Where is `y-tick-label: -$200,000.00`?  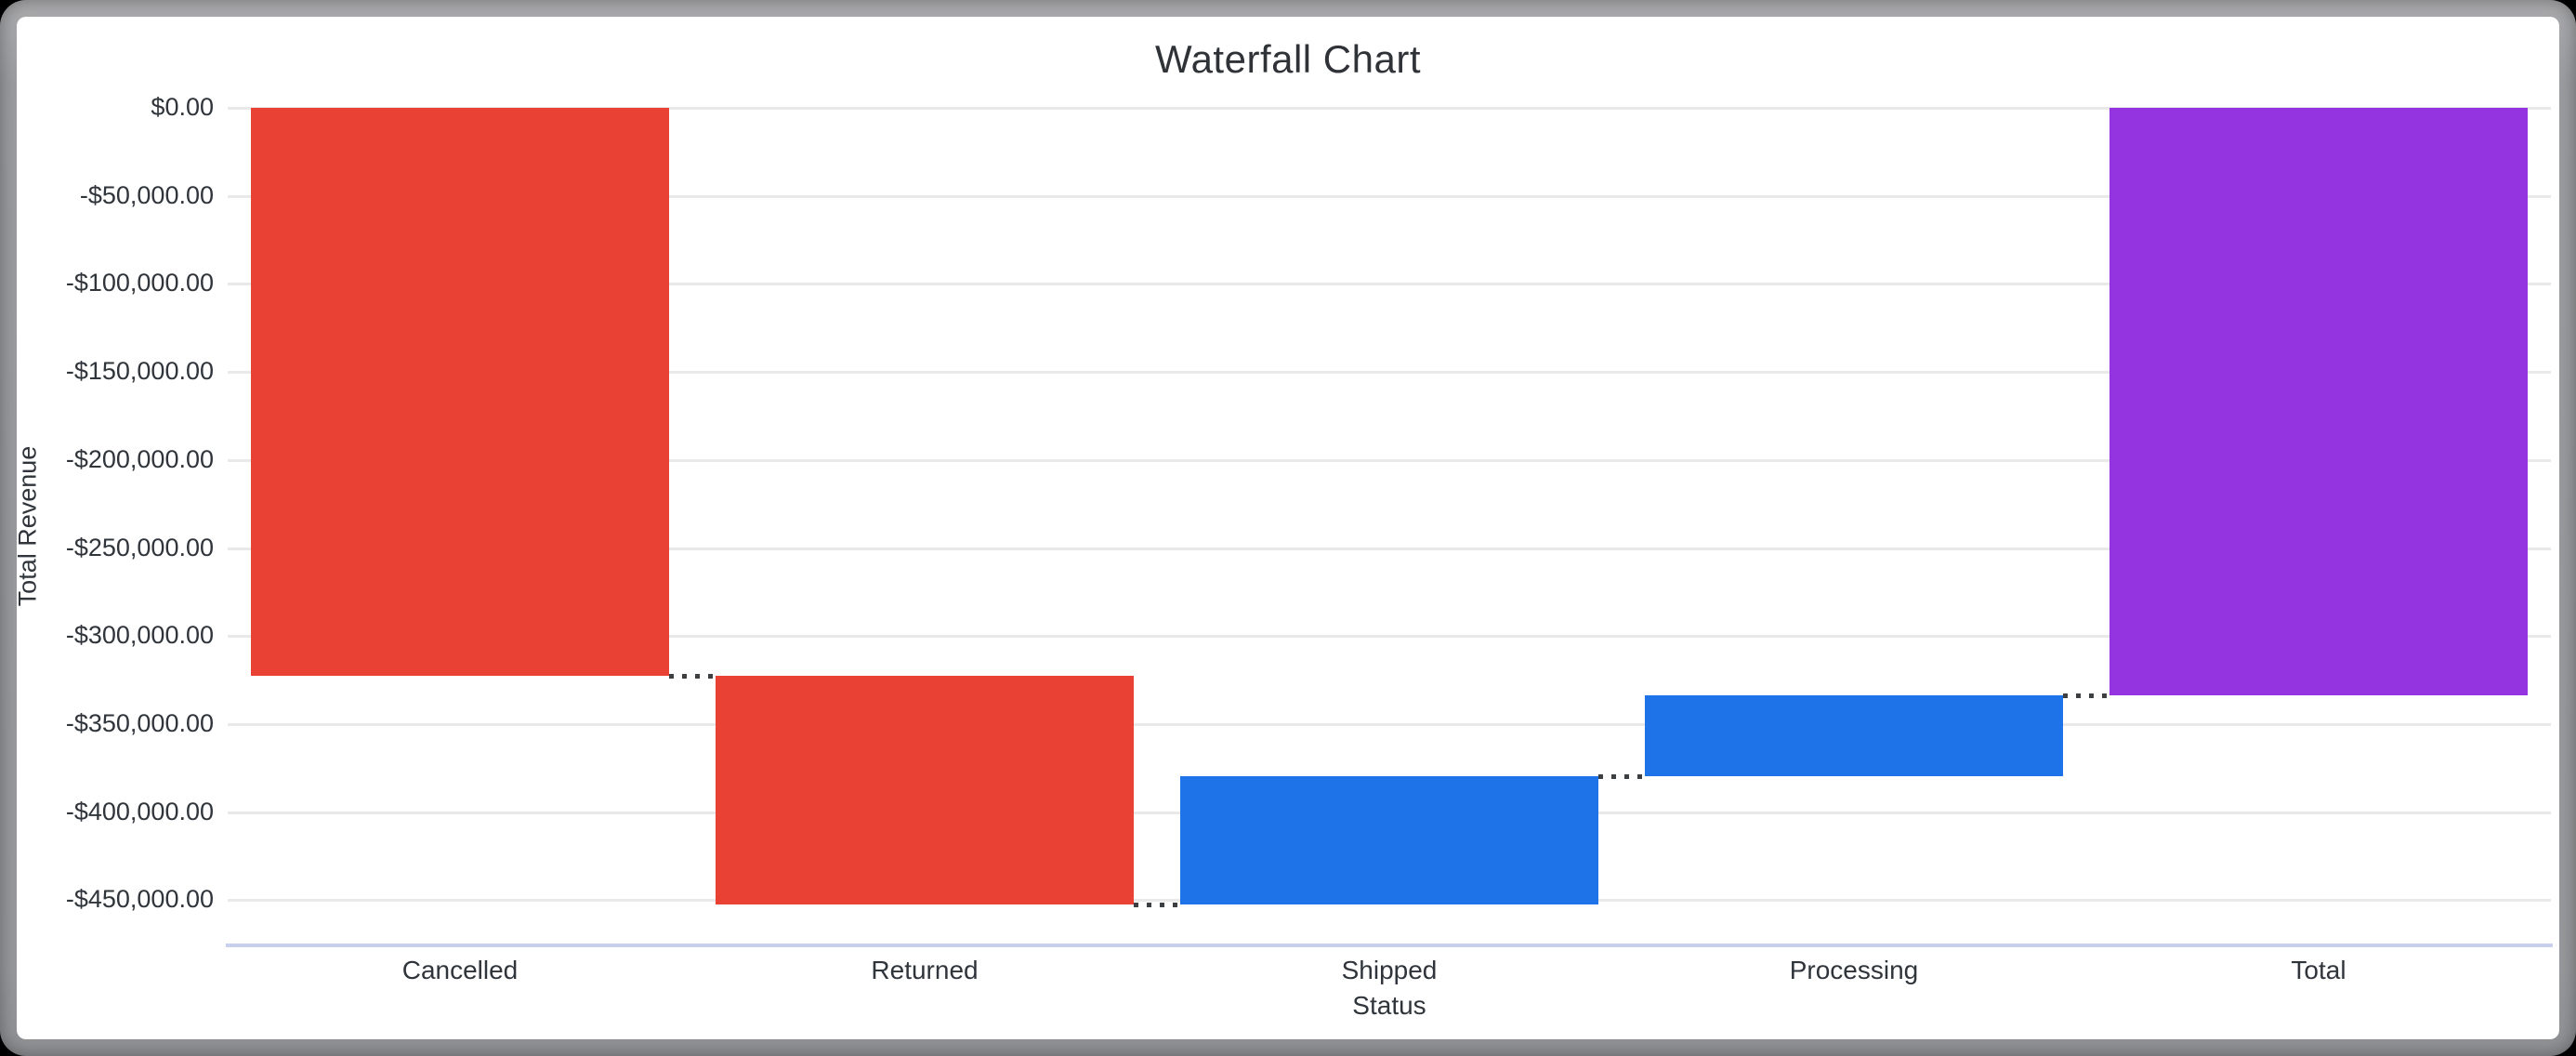 y-tick-label: -$200,000.00 is located at coordinates (139, 458).